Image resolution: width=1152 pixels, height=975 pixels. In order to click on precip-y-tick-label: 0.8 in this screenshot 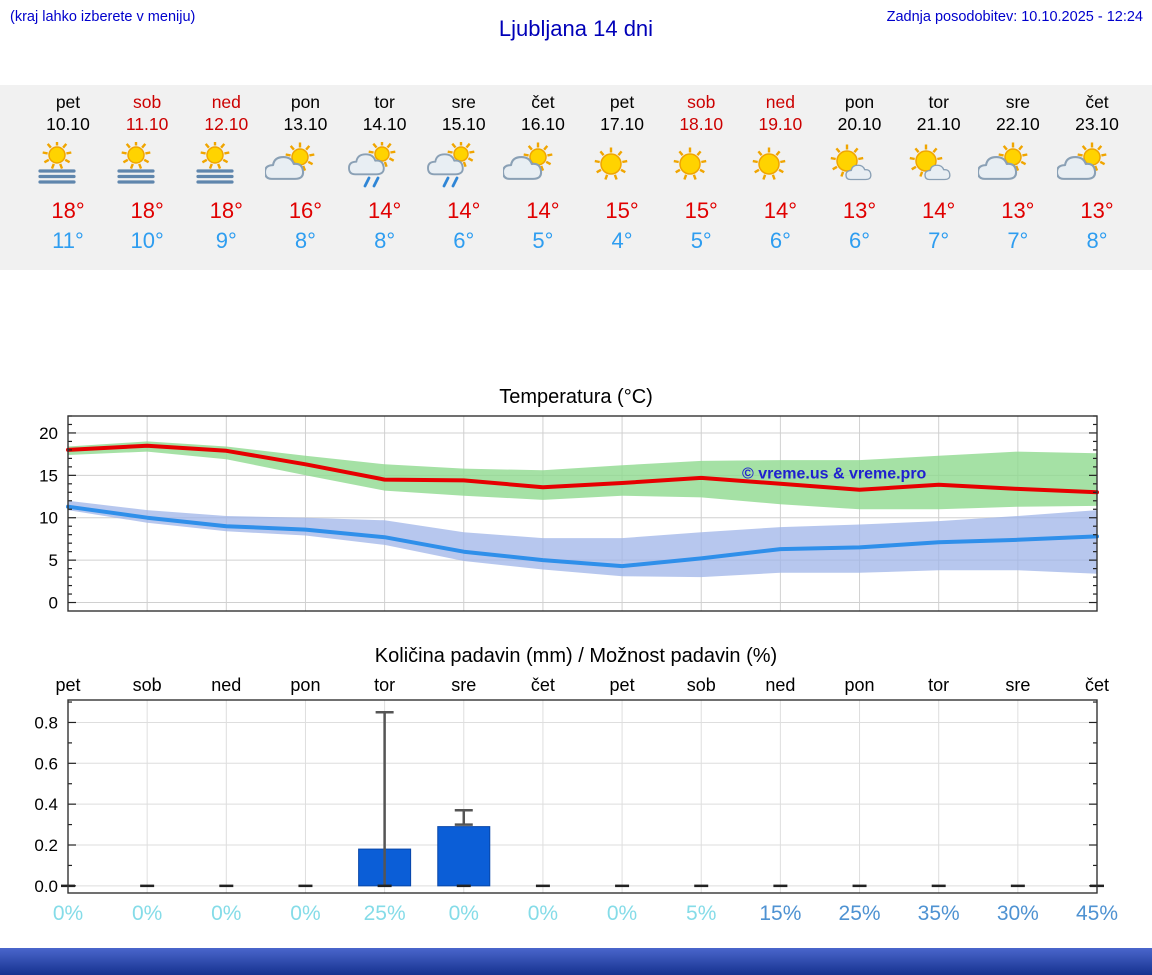, I will do `click(46, 722)`.